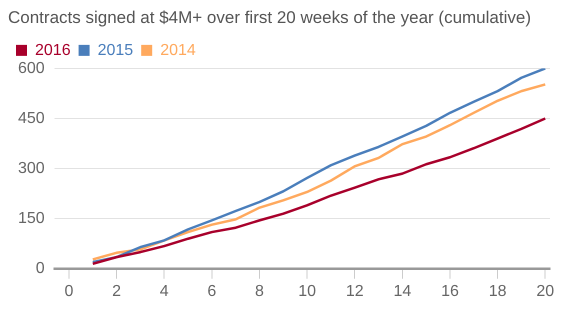 This screenshot has width=570, height=321. I want to click on x-tick-label: 18, so click(497, 291).